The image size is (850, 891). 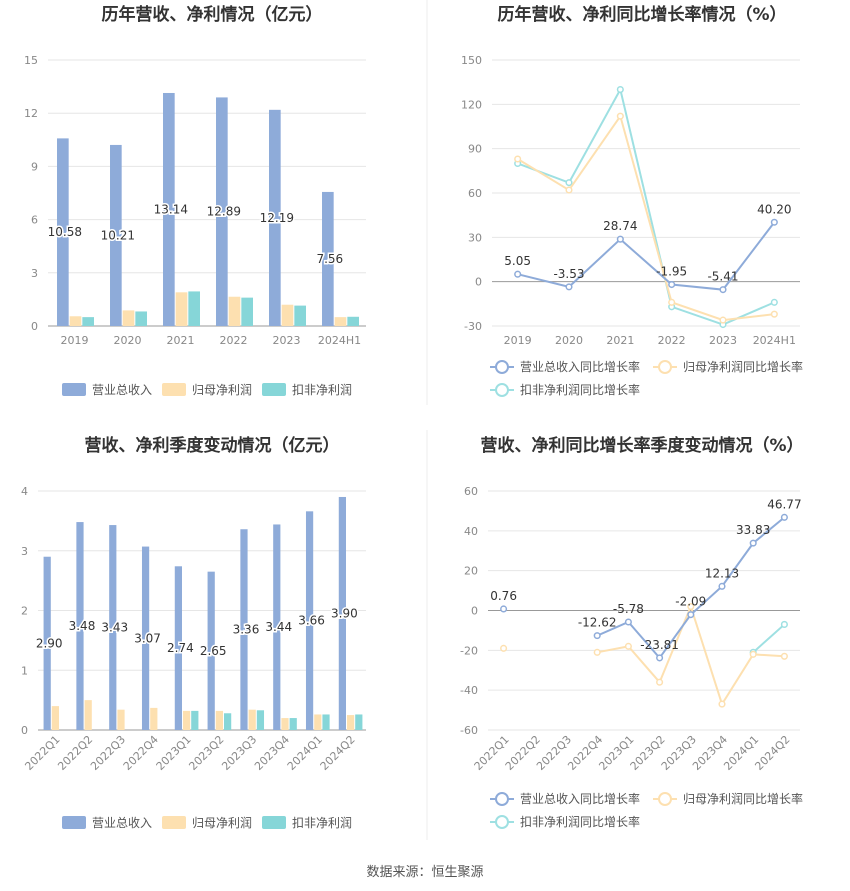 What do you see at coordinates (174, 753) in the screenshot?
I see `x-tick-label: 2023Q1` at bounding box center [174, 753].